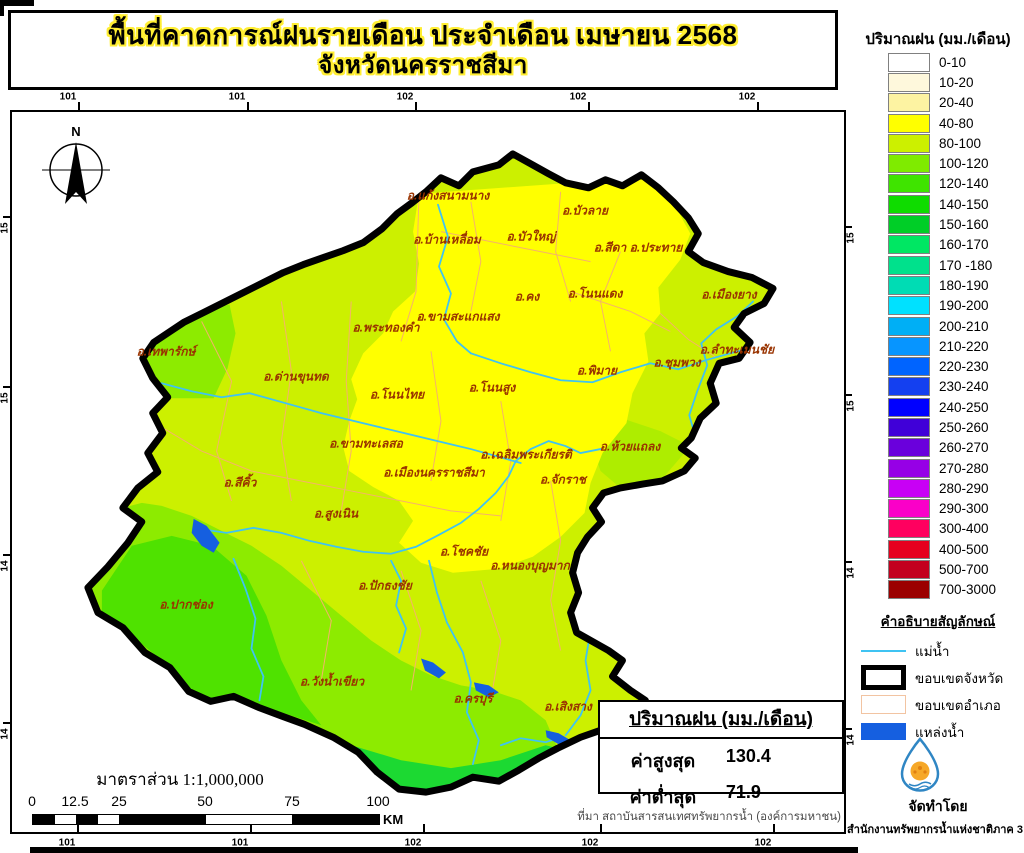  I want to click on legend-row: 140-150, so click(942, 204).